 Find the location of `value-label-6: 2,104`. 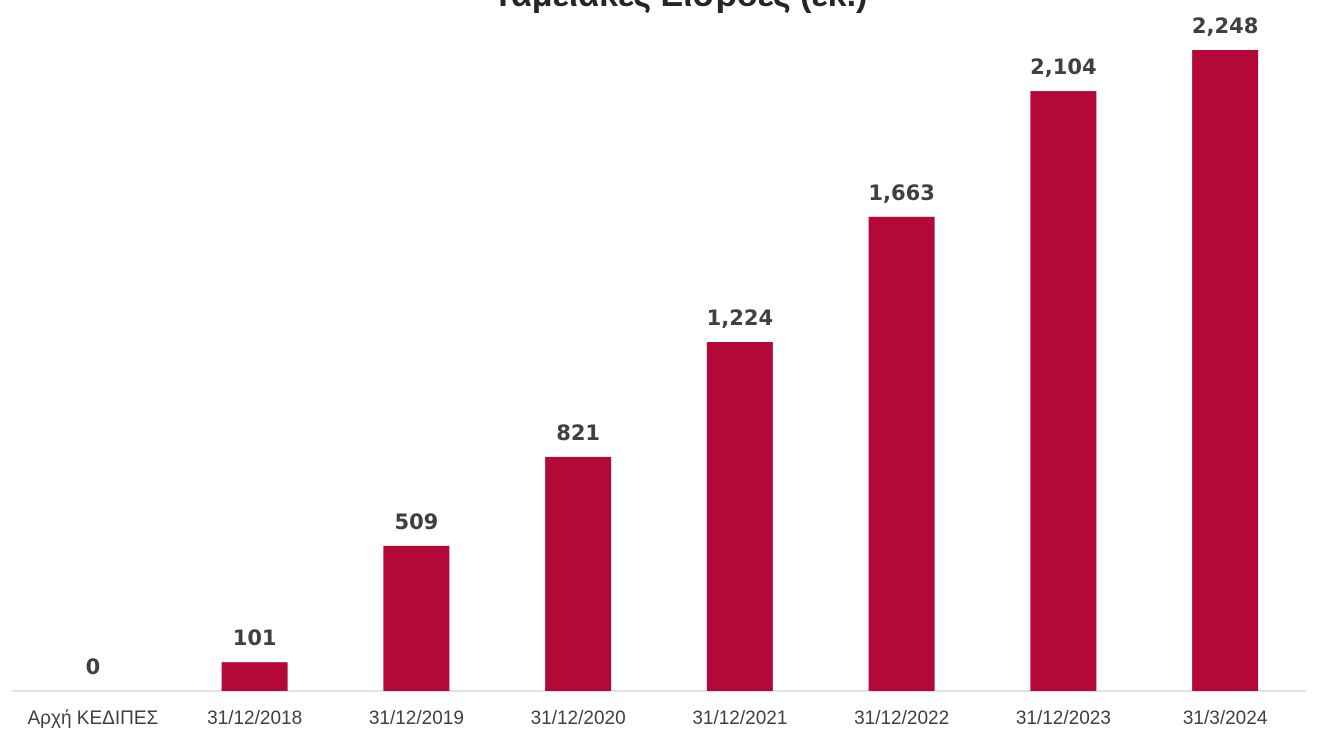

value-label-6: 2,104 is located at coordinates (1063, 67).